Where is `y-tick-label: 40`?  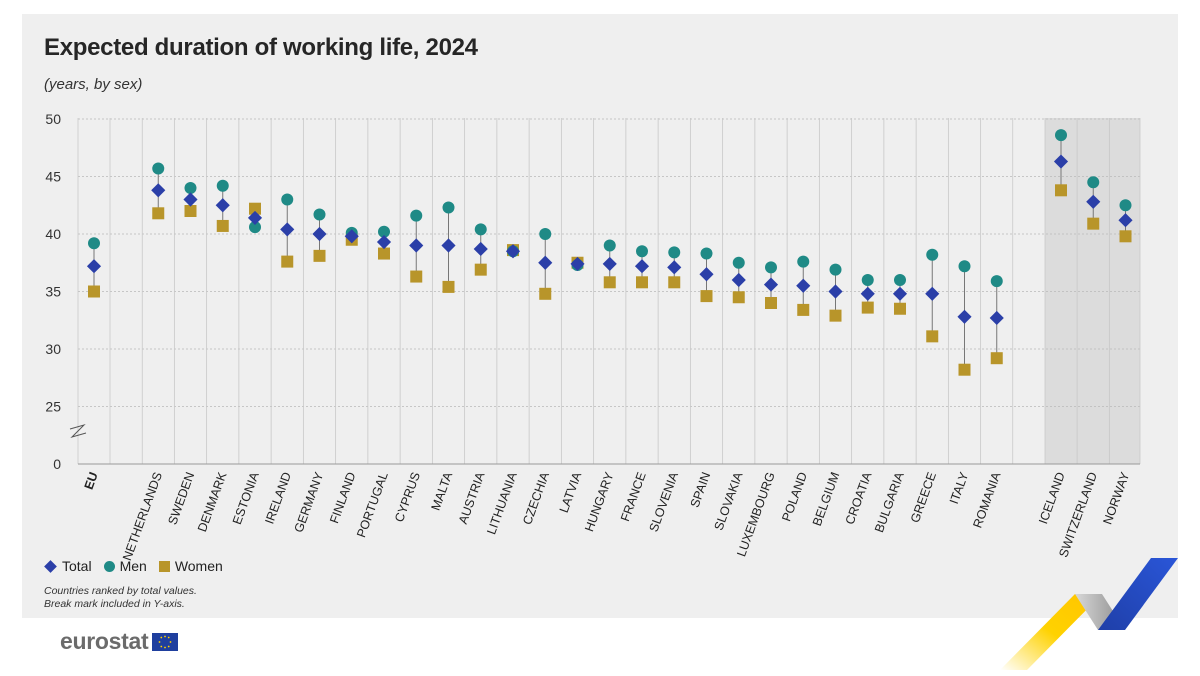
y-tick-label: 40 is located at coordinates (53, 234).